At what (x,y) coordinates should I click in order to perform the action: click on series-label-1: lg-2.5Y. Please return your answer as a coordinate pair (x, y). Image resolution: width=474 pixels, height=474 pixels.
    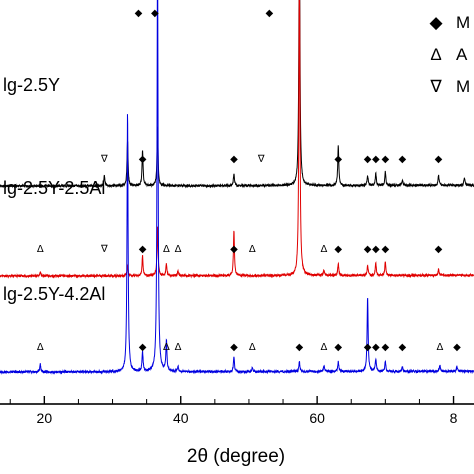
    Looking at the image, I should click on (31, 85).